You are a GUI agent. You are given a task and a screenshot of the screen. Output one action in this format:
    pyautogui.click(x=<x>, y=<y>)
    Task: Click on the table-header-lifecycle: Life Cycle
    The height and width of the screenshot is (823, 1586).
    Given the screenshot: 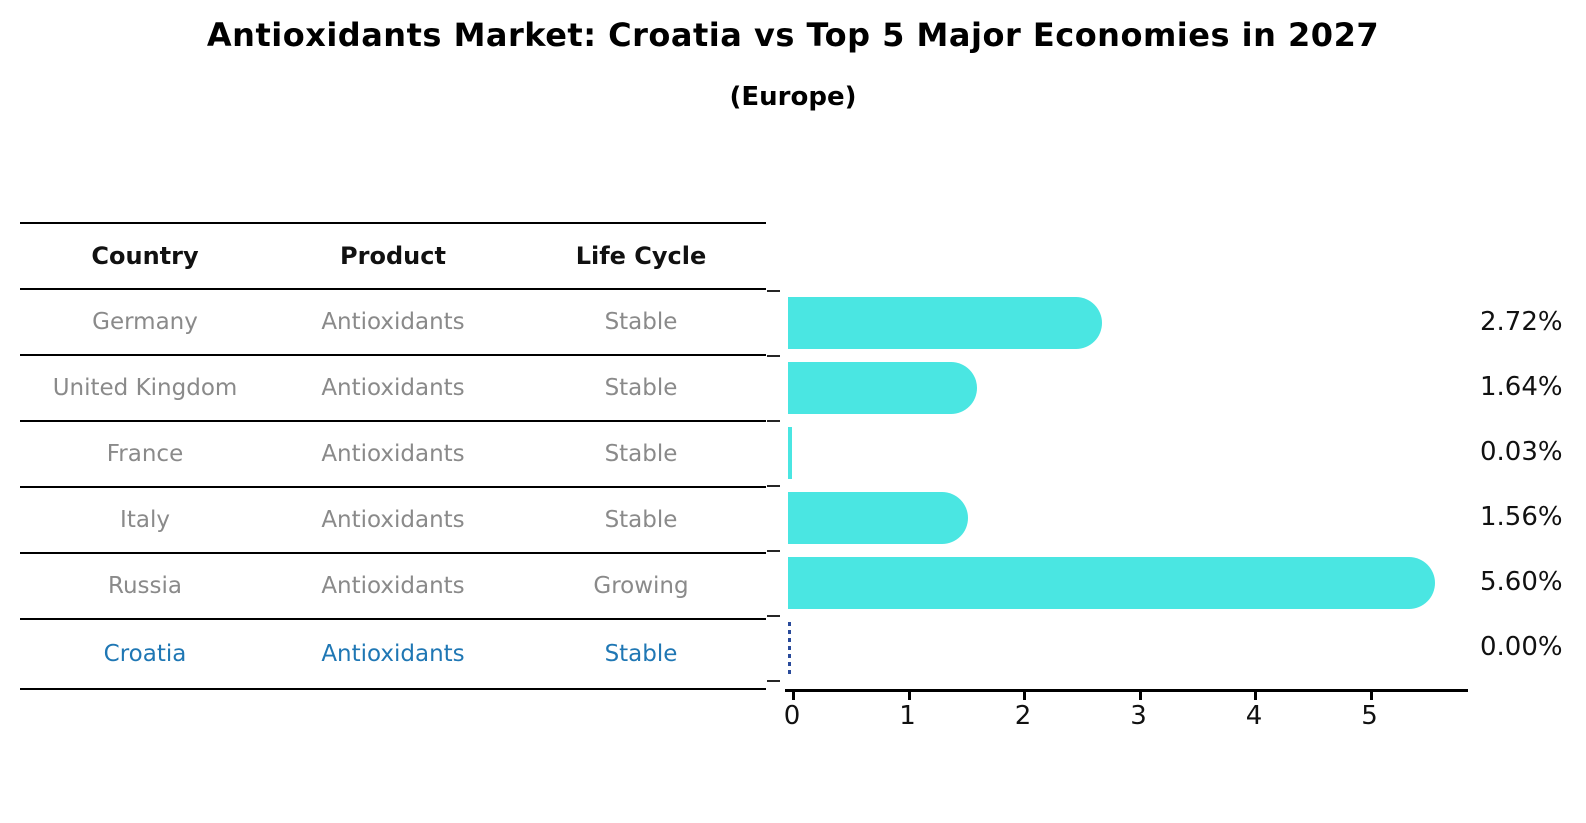 What is the action you would take?
    pyautogui.click(x=641, y=256)
    